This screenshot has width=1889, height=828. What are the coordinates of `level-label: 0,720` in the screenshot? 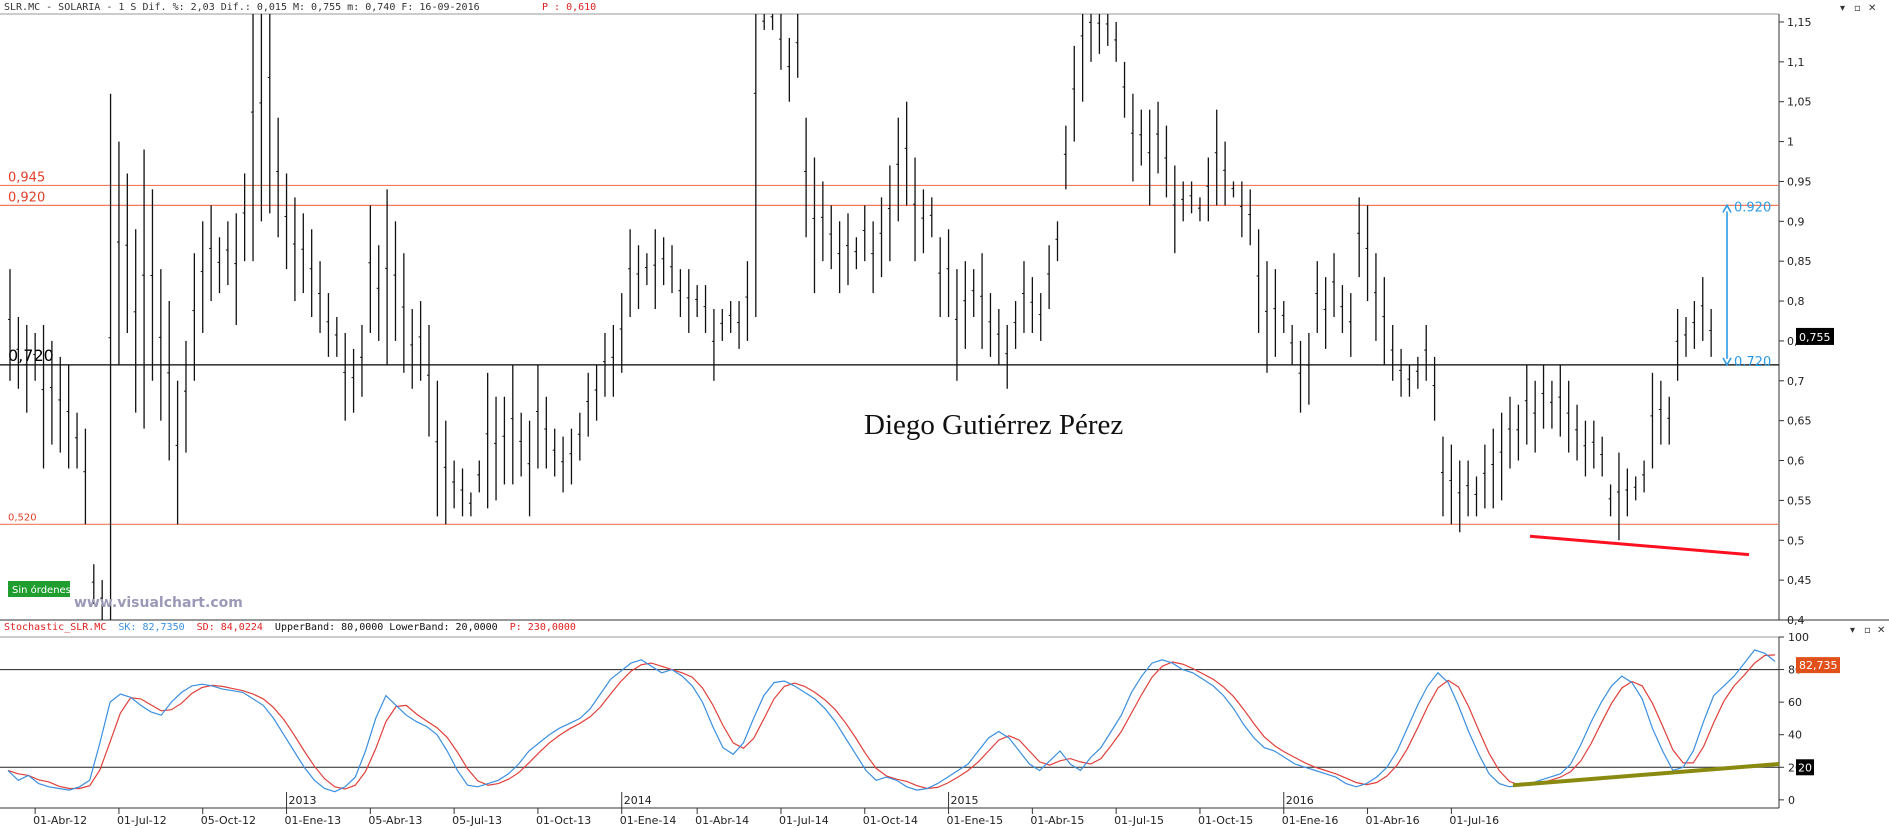 It's located at (31, 355).